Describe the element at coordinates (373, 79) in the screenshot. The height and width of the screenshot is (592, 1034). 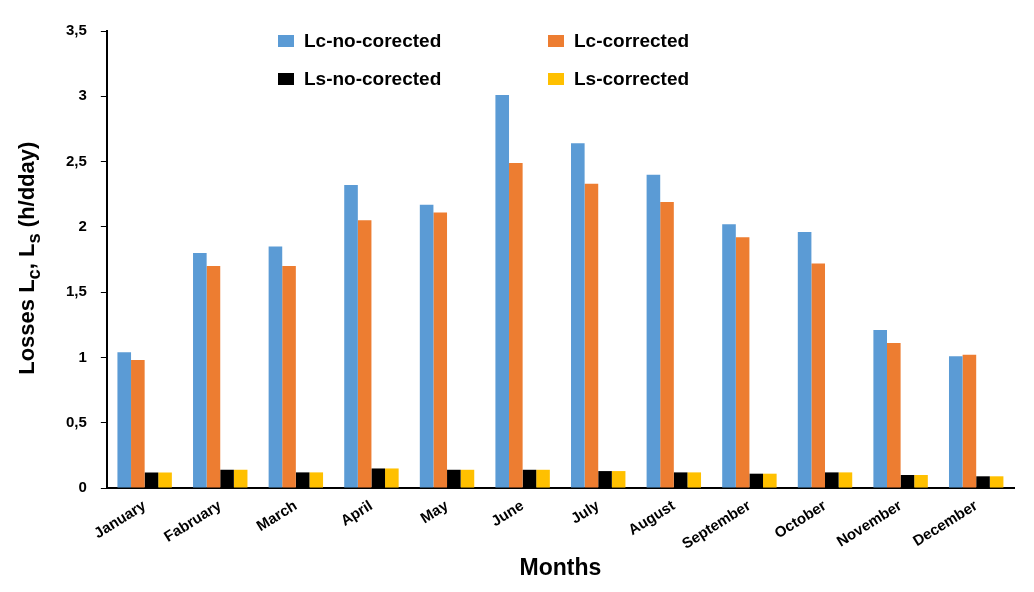
I see `legend-label: Ls-no-corected` at that location.